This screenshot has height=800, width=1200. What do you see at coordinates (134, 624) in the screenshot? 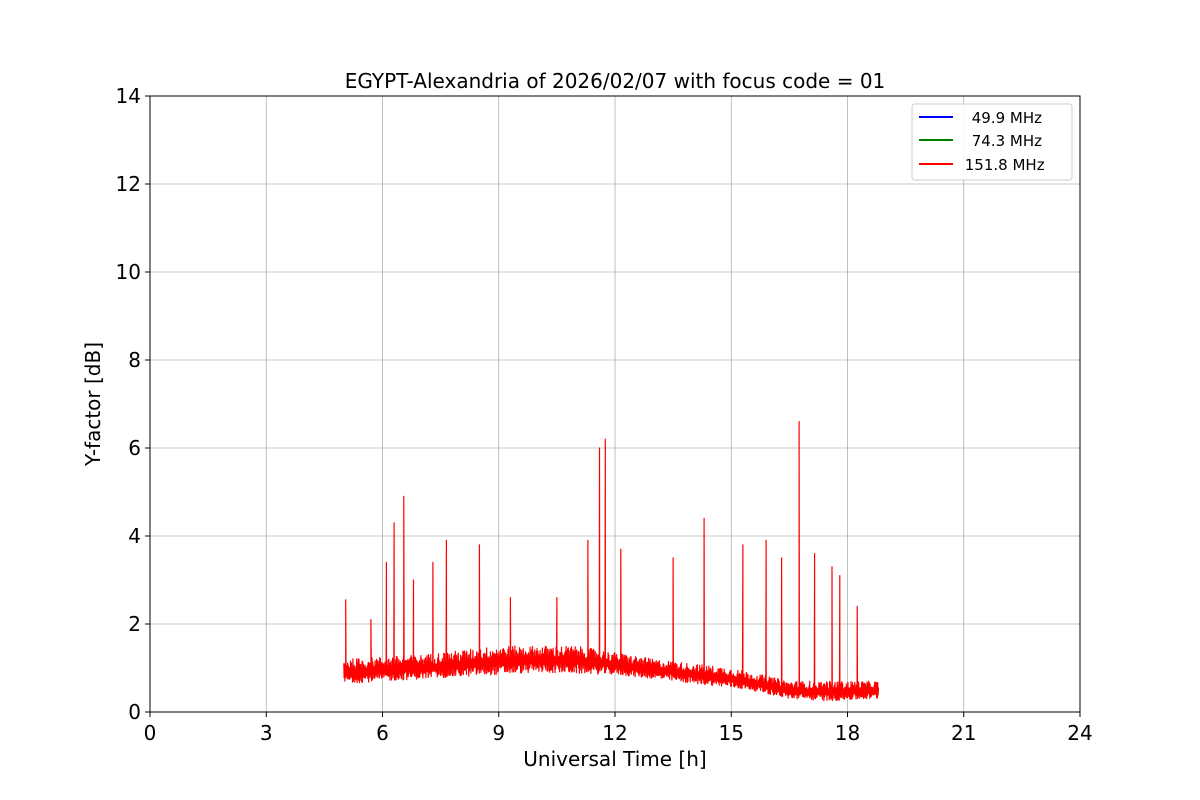
I see `y-tick-label: 2` at bounding box center [134, 624].